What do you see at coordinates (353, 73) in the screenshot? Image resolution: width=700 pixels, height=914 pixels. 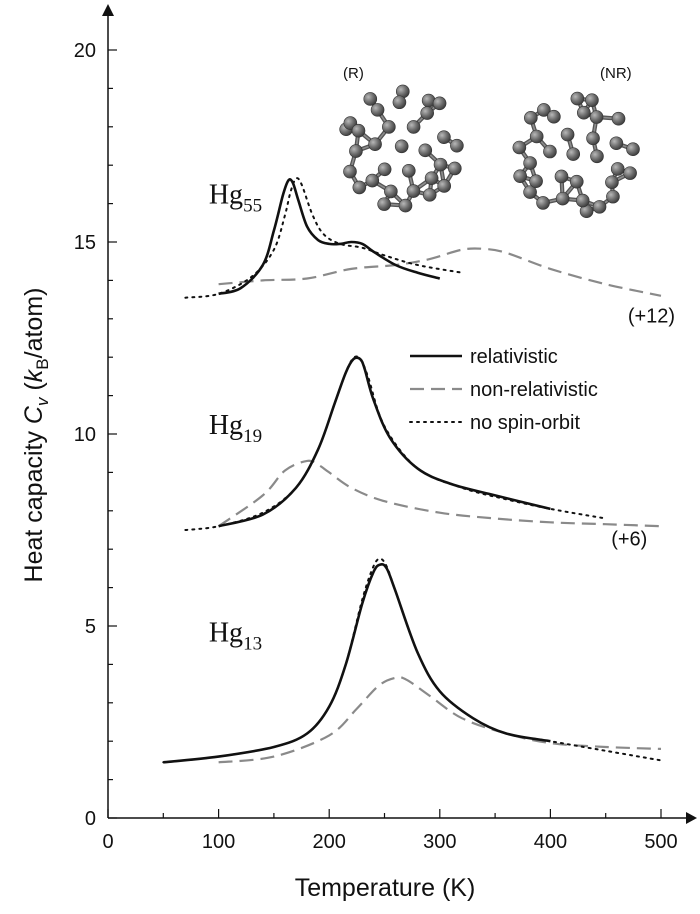 I see `structure-label-r: (R)` at bounding box center [353, 73].